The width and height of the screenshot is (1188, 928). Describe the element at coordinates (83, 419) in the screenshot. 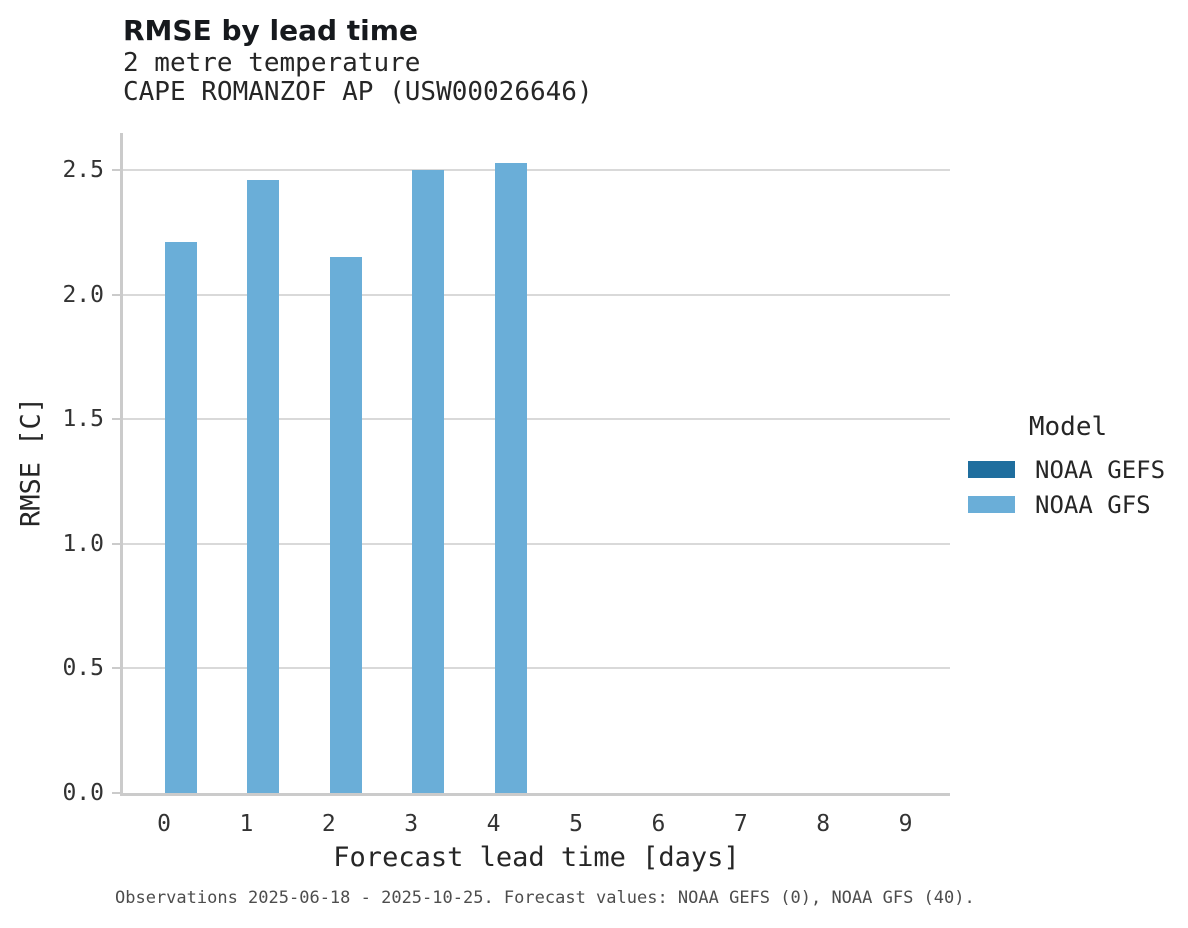

I see `y-tick-label: 1.5` at that location.